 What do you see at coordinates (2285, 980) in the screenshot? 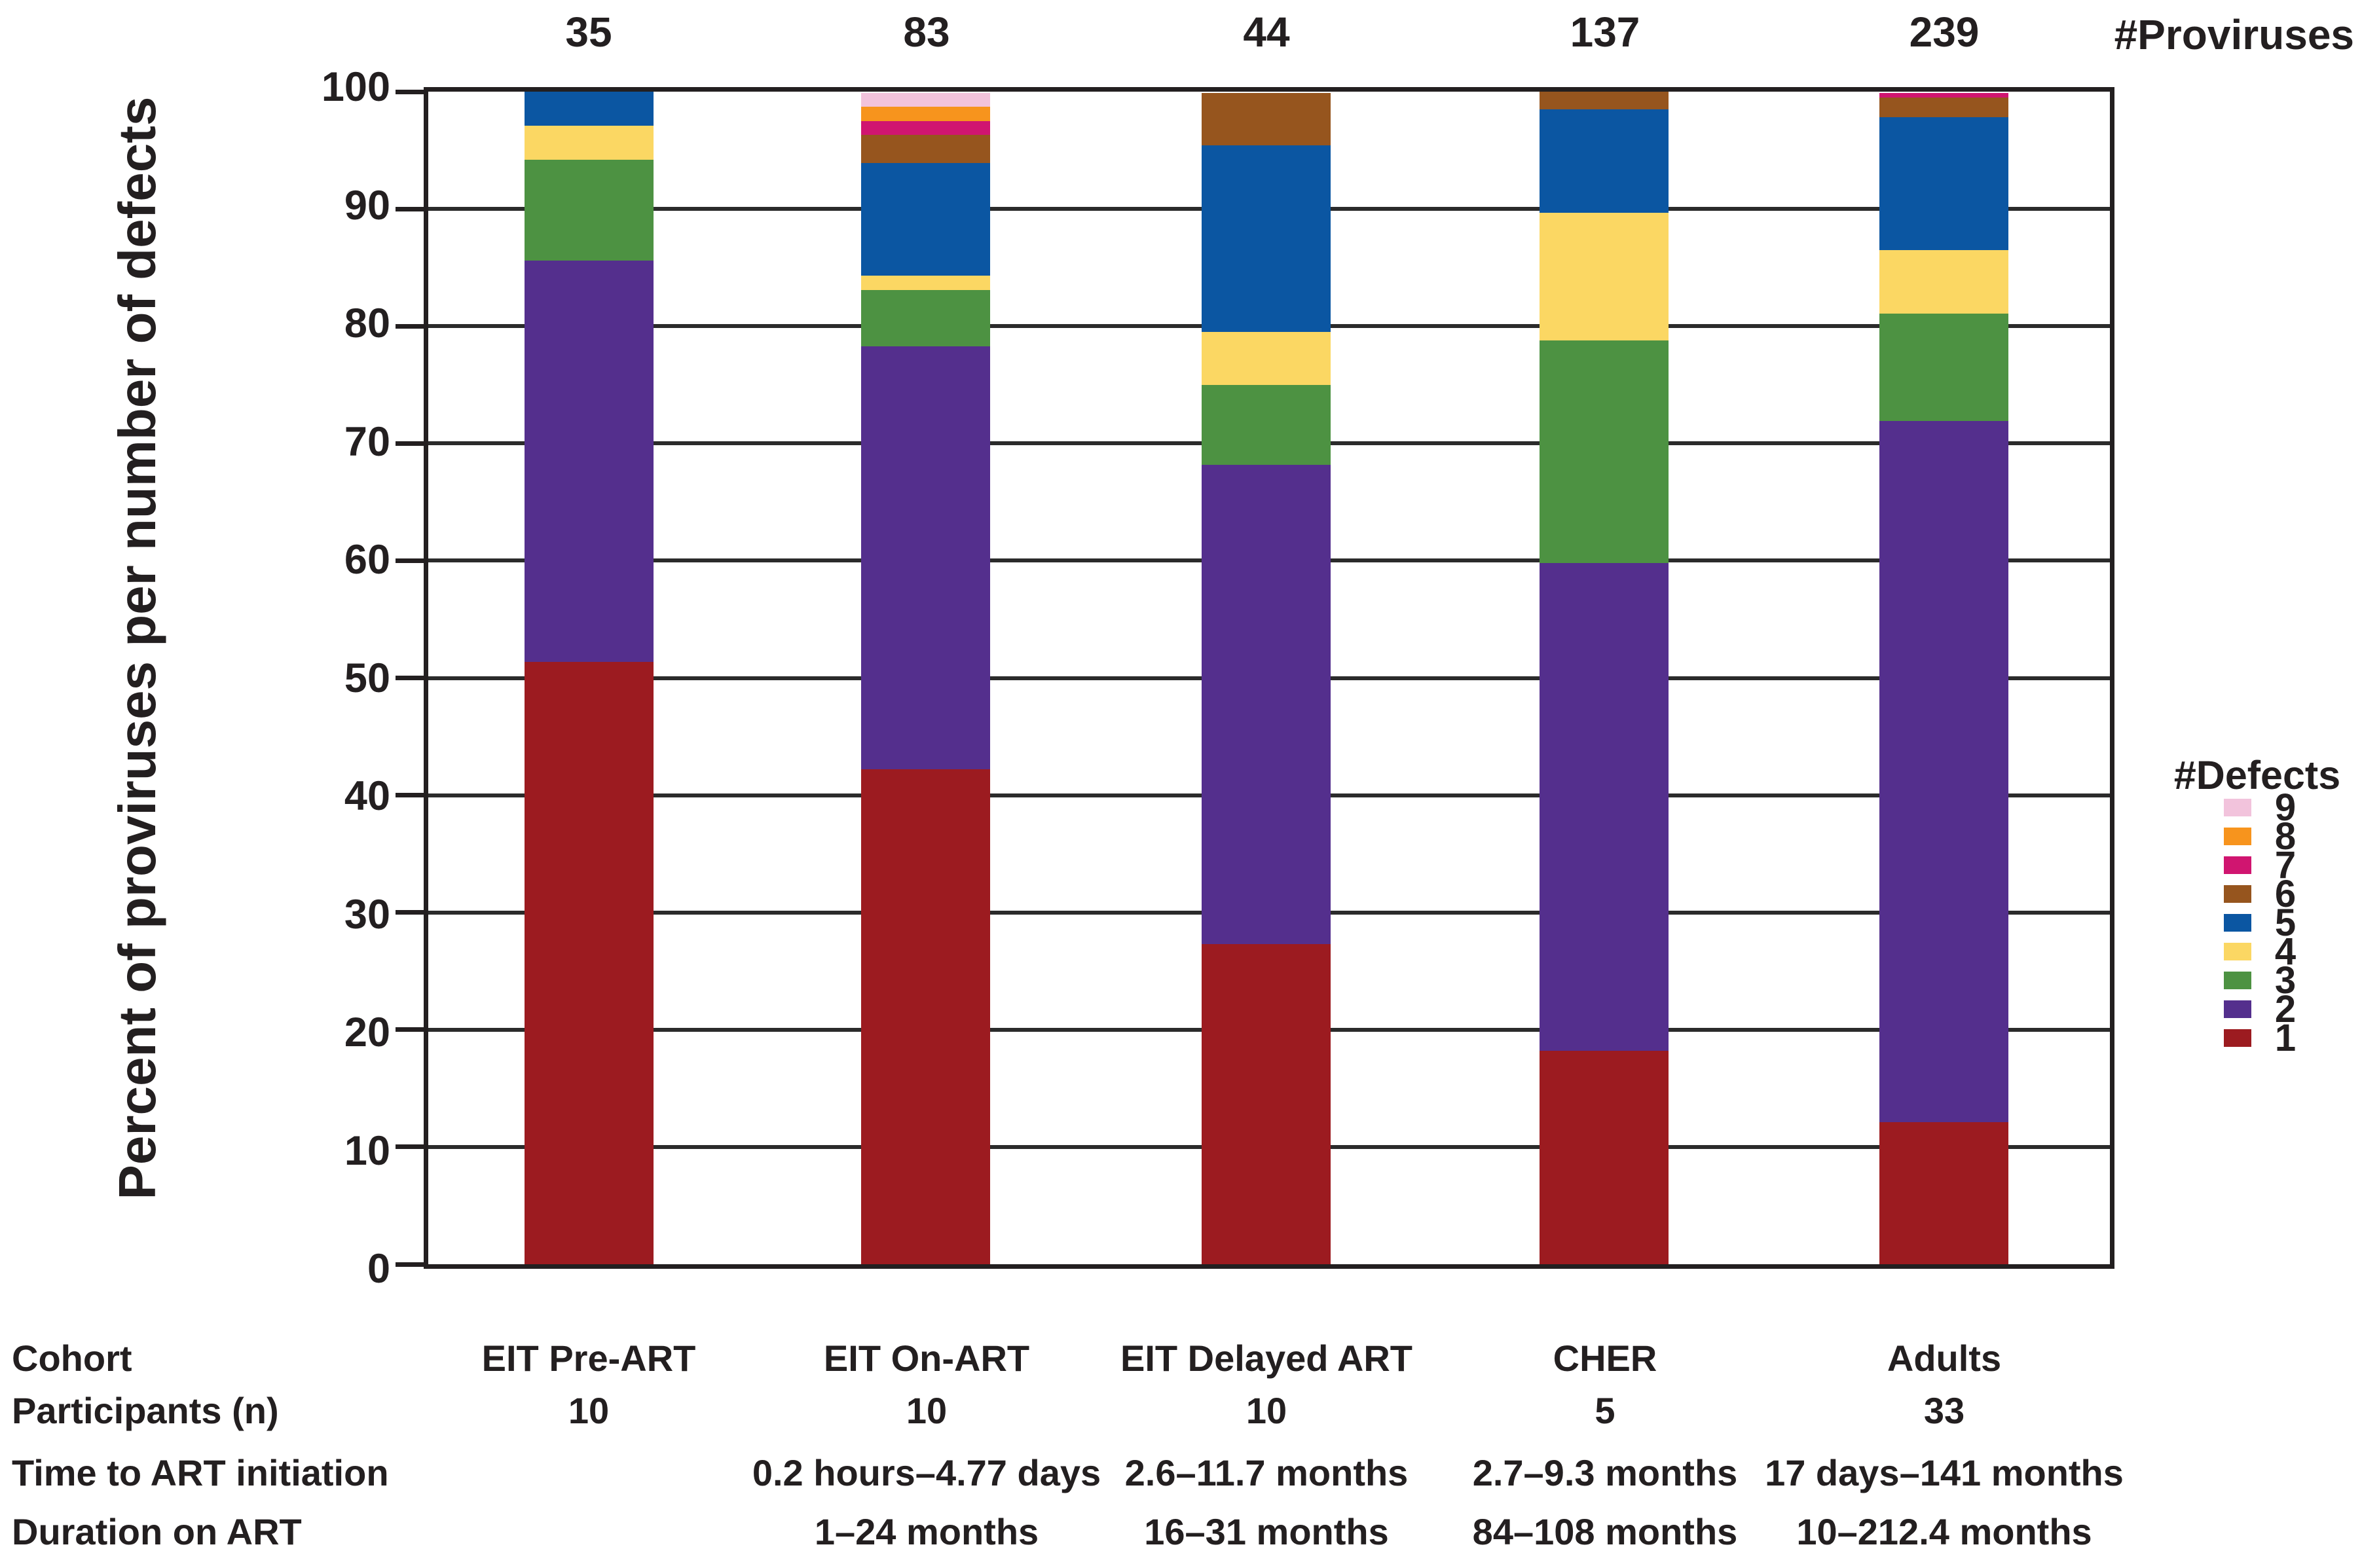
I see `legend-label-3: 3` at bounding box center [2285, 980].